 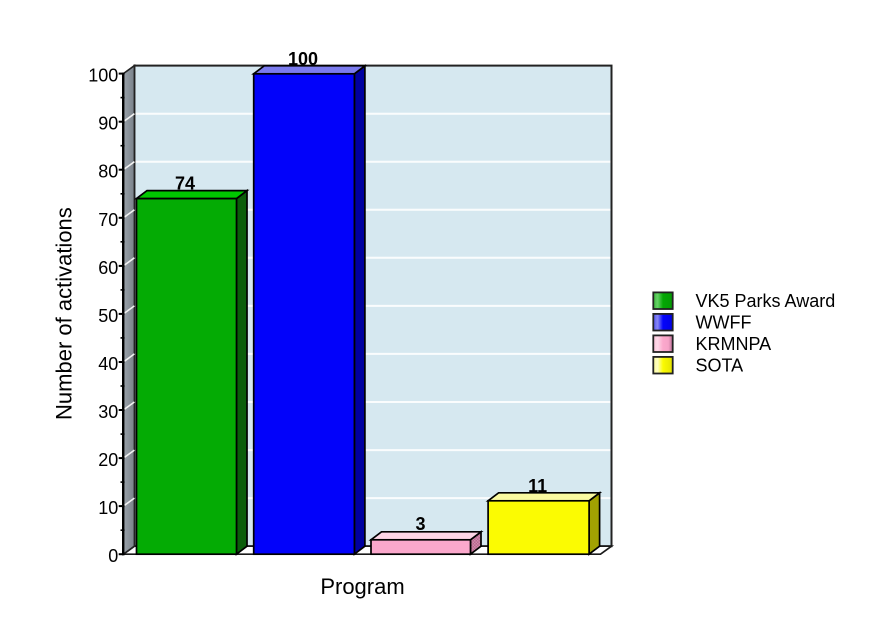 I want to click on svg-text: 3, so click(x=420, y=524).